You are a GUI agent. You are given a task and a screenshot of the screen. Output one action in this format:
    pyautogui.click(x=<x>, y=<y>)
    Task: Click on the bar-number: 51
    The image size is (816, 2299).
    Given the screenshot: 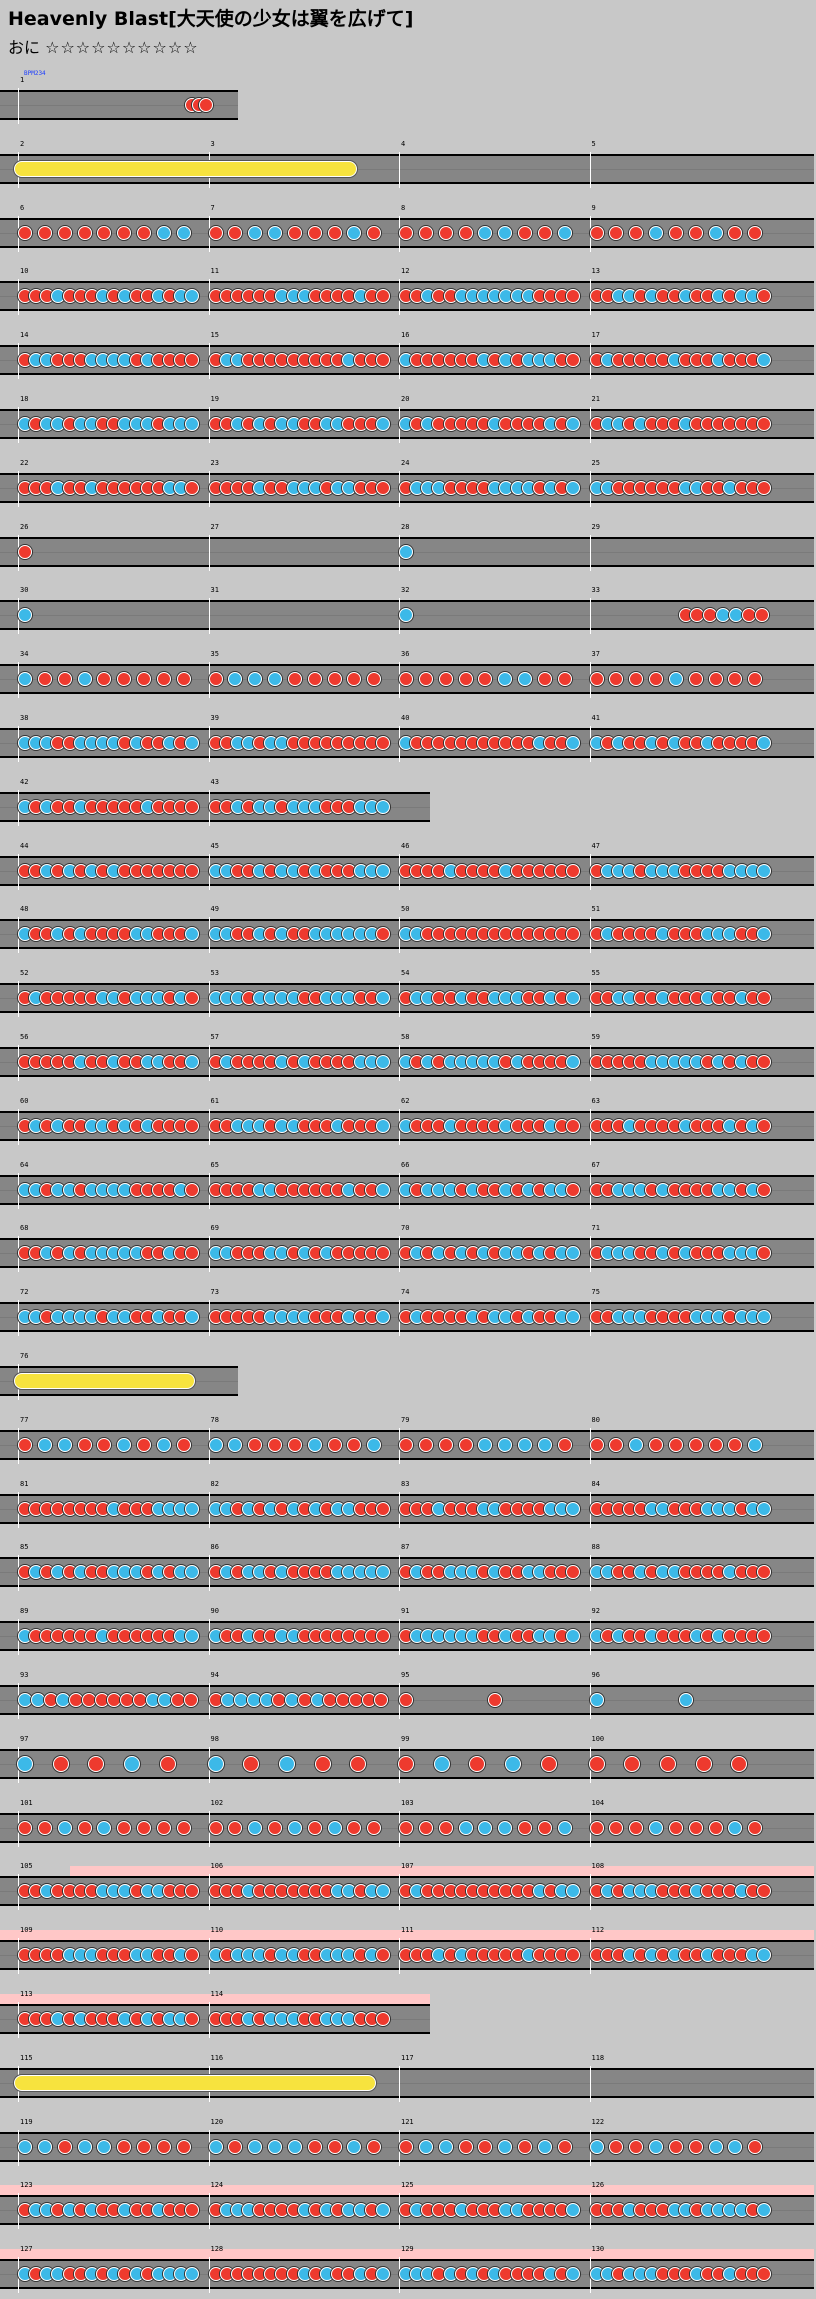 What is the action you would take?
    pyautogui.click(x=595, y=909)
    